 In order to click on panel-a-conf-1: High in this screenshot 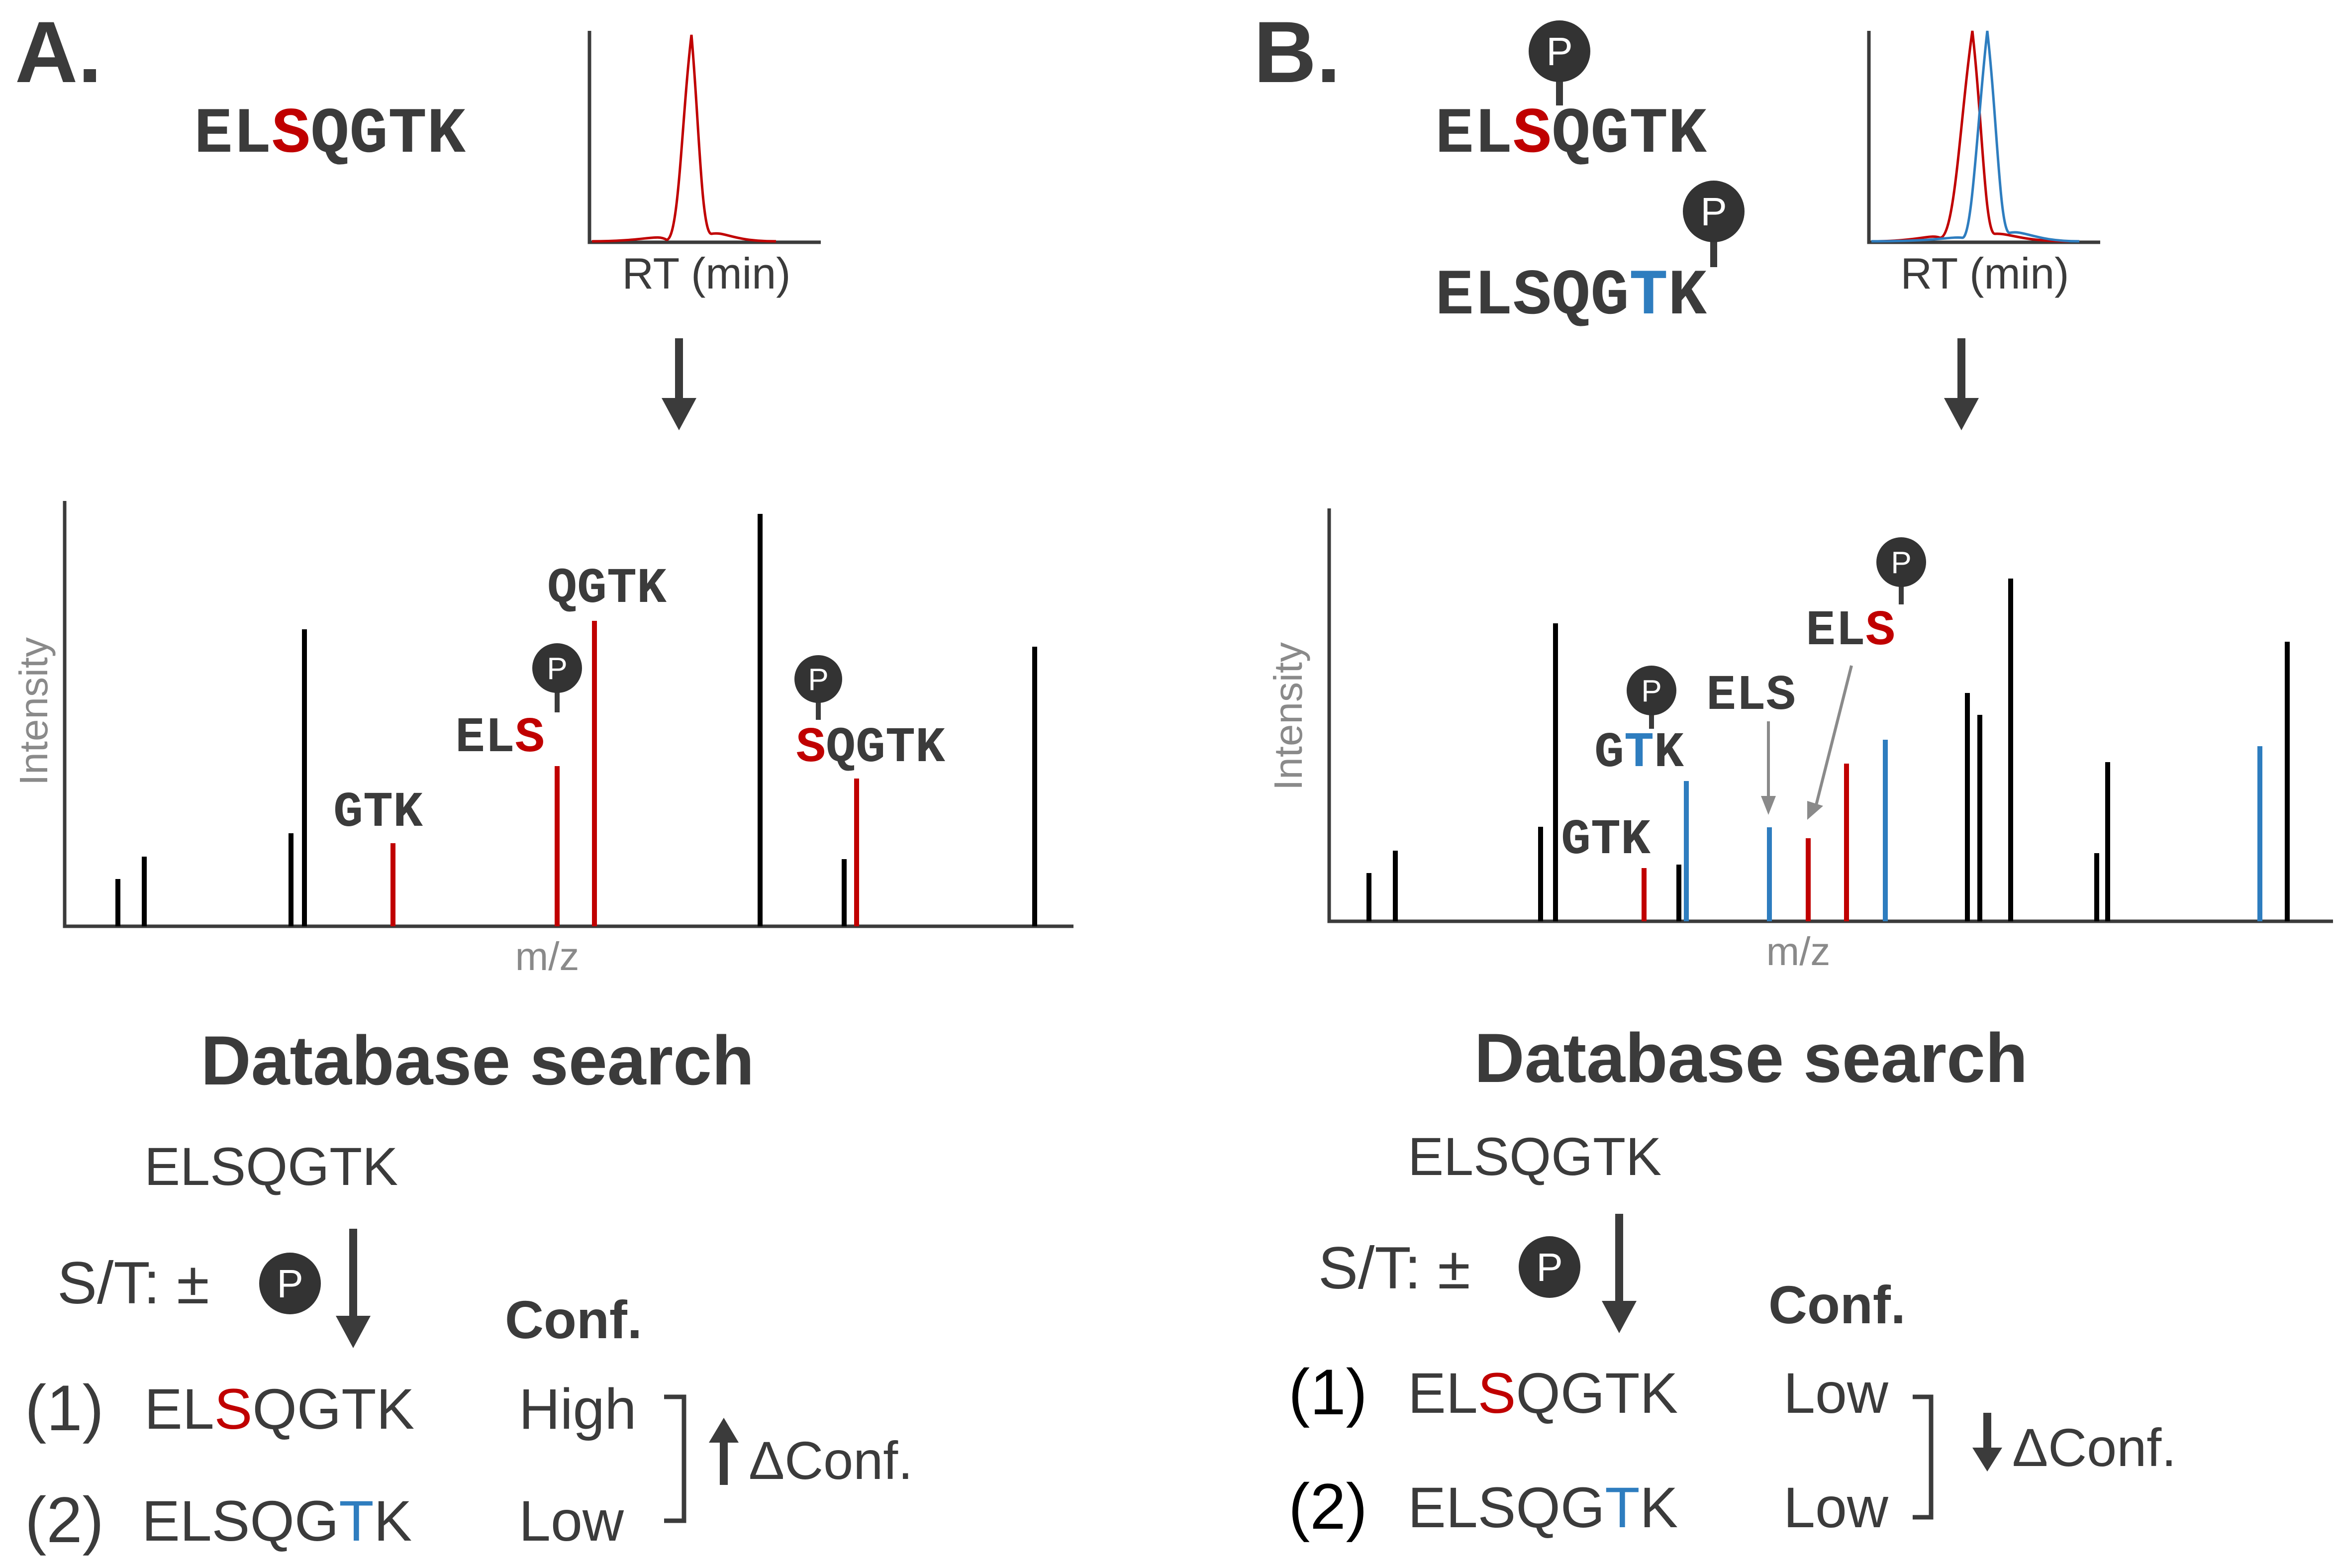, I will do `click(578, 1409)`.